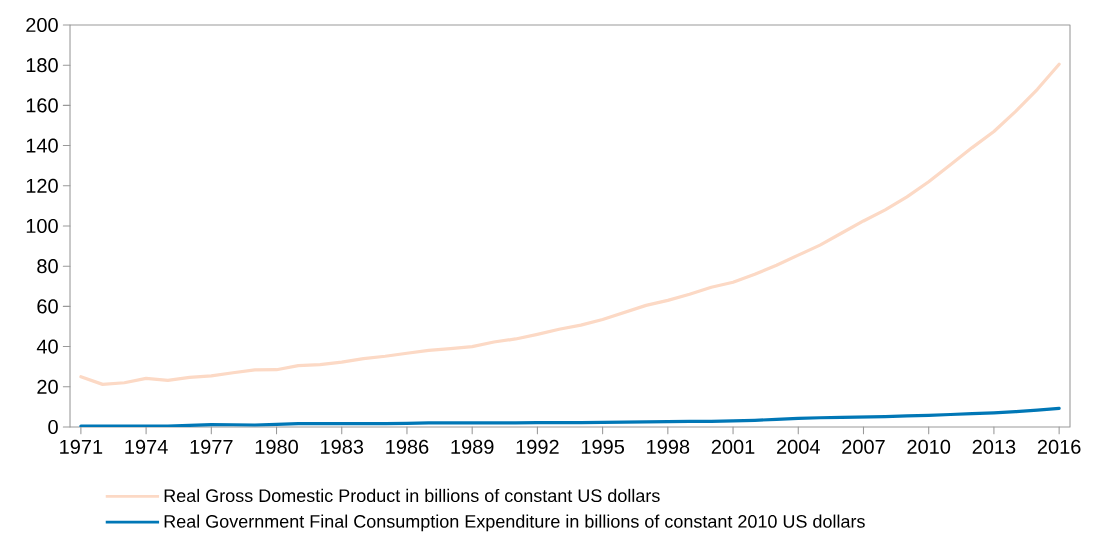 The image size is (1094, 548). I want to click on y-tick-label: 160, so click(42, 105).